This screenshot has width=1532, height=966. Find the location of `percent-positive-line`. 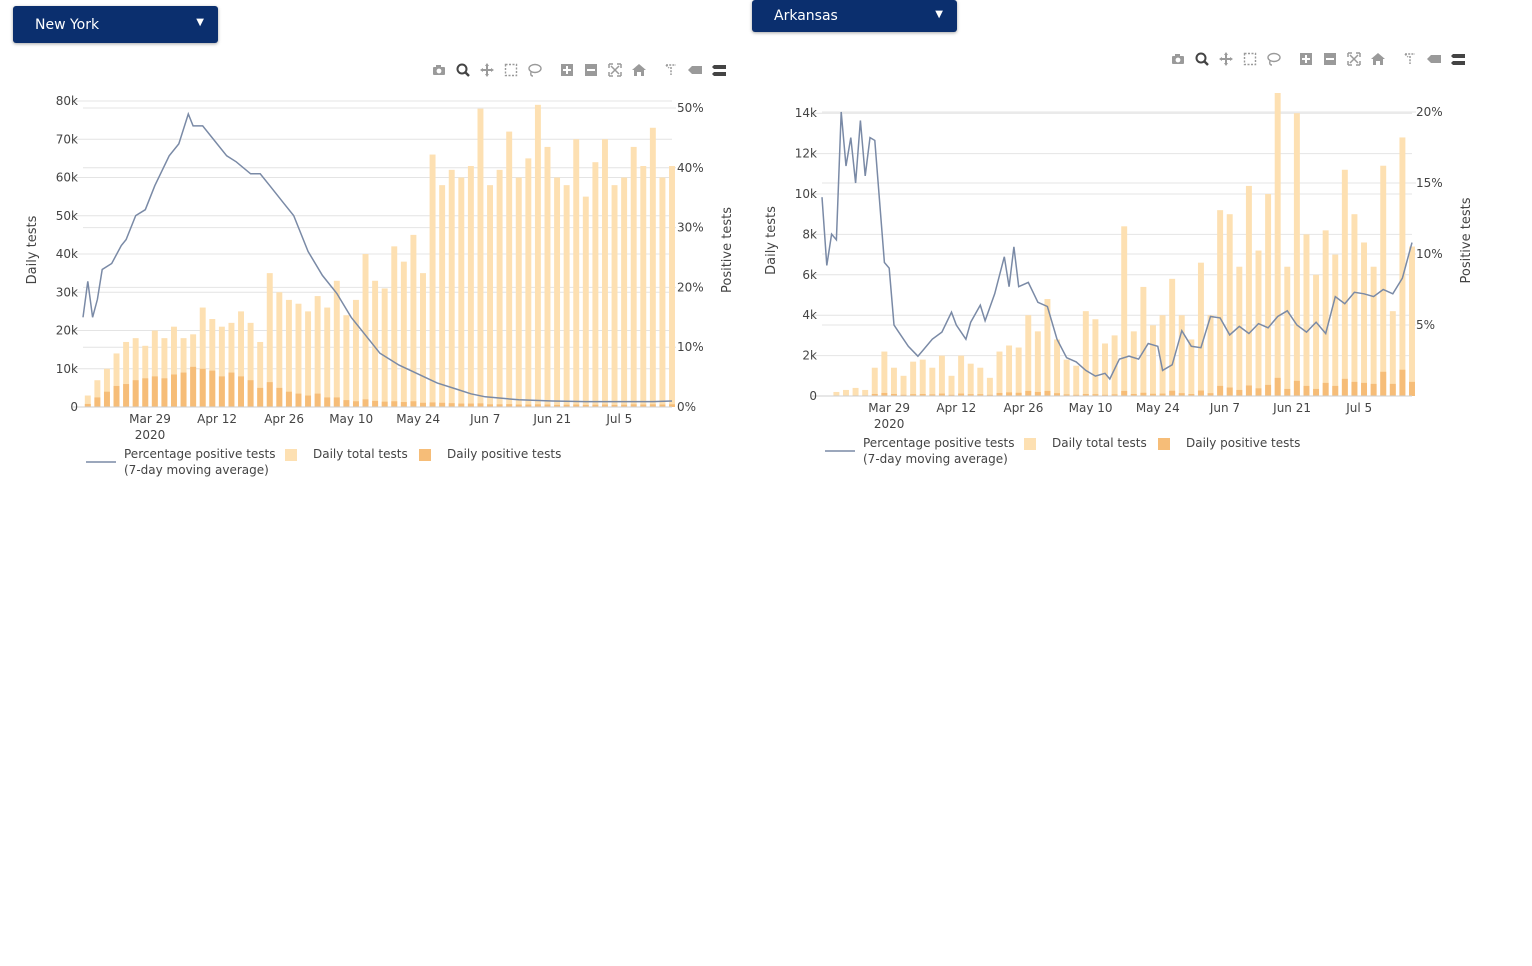

percent-positive-line is located at coordinates (1117, 246).